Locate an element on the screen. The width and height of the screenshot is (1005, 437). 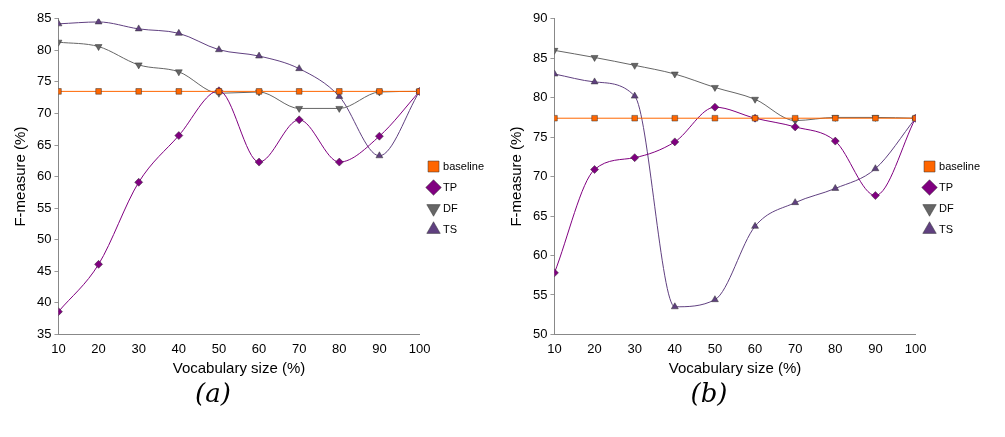
text: (a) is located at coordinates (213, 393).